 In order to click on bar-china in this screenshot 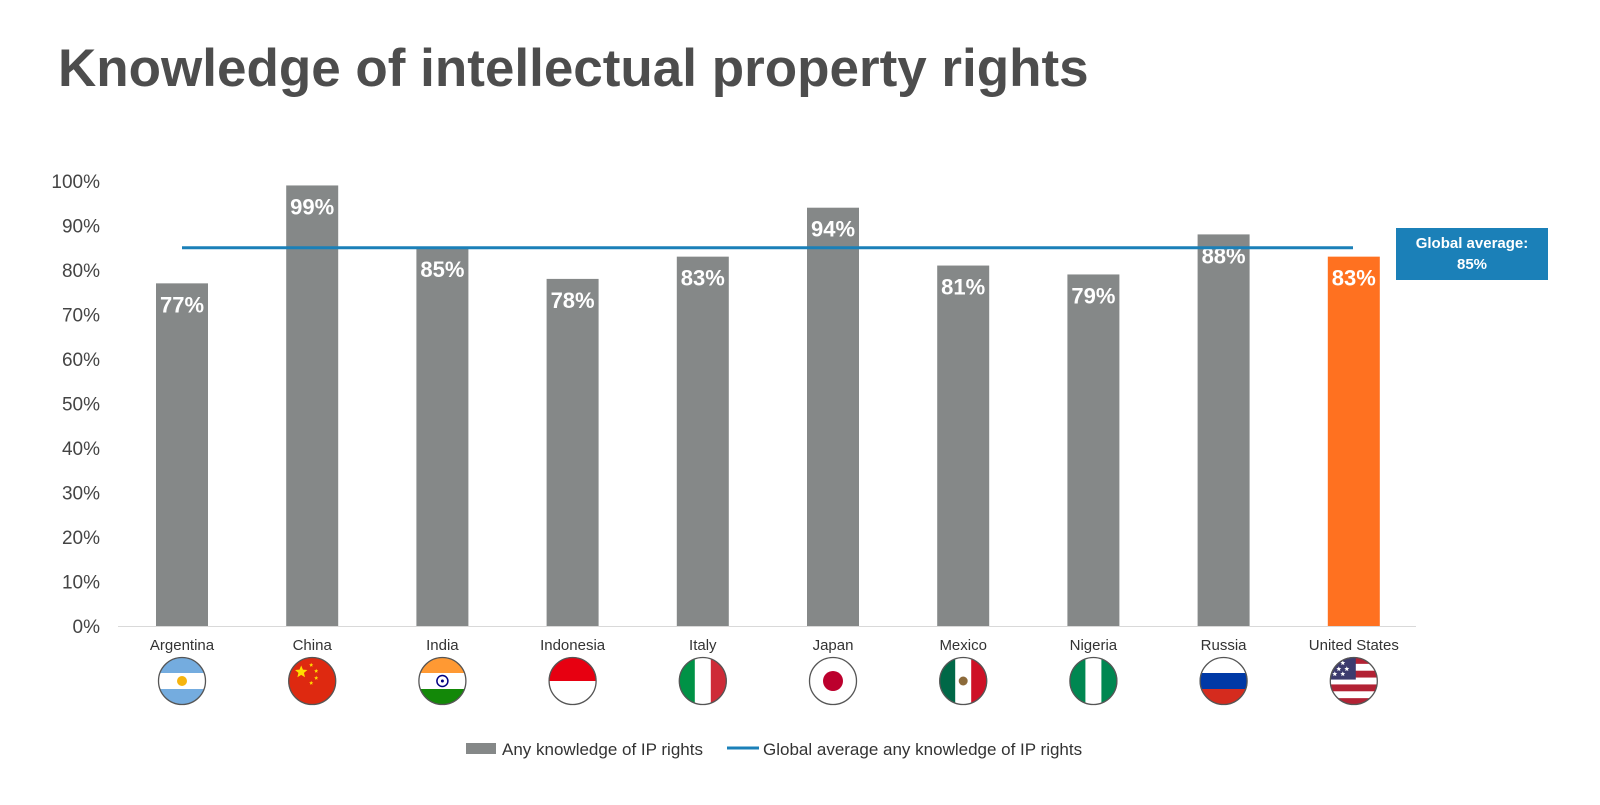, I will do `click(312, 405)`.